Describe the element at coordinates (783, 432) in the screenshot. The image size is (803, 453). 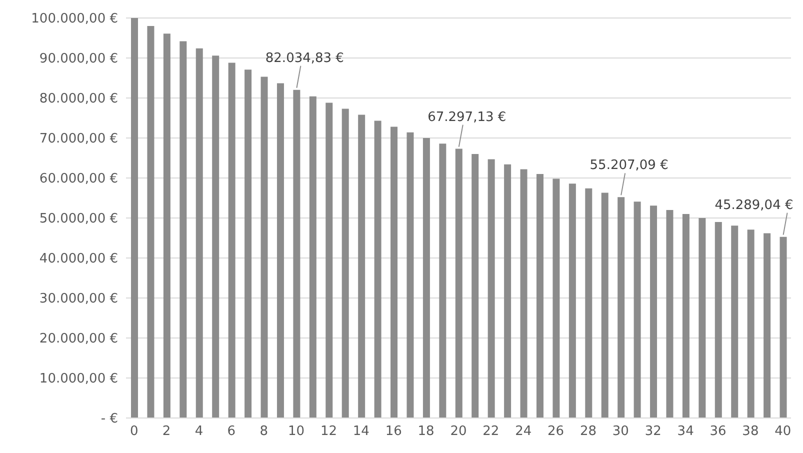
I see `x-tick-label: 40` at that location.